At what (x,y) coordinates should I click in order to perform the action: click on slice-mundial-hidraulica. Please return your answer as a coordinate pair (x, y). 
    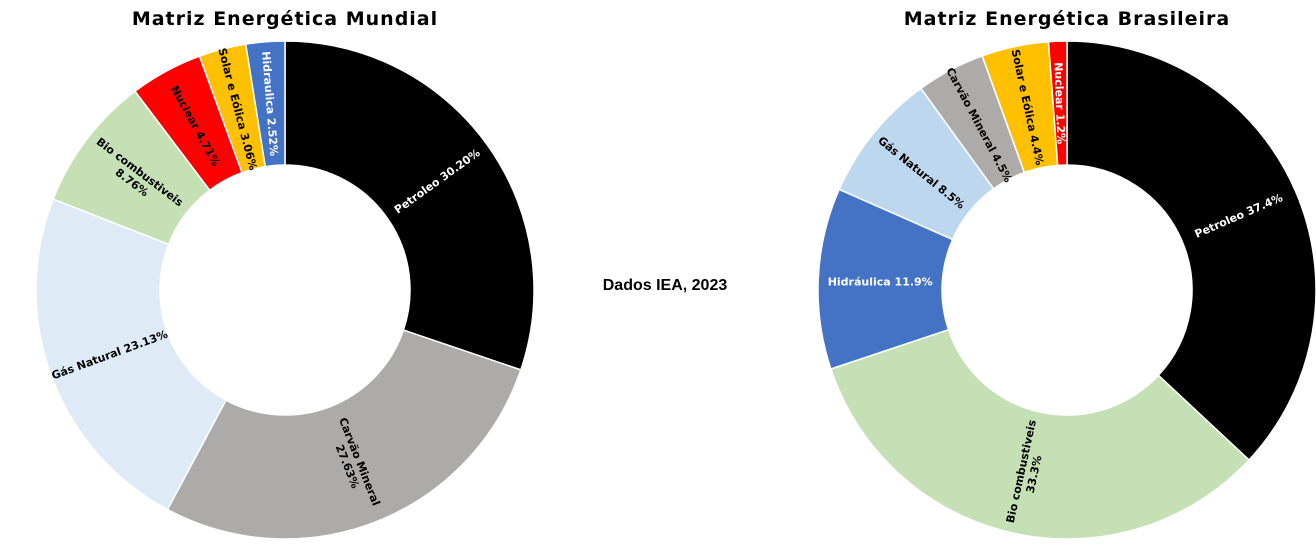
    Looking at the image, I should click on (265, 104).